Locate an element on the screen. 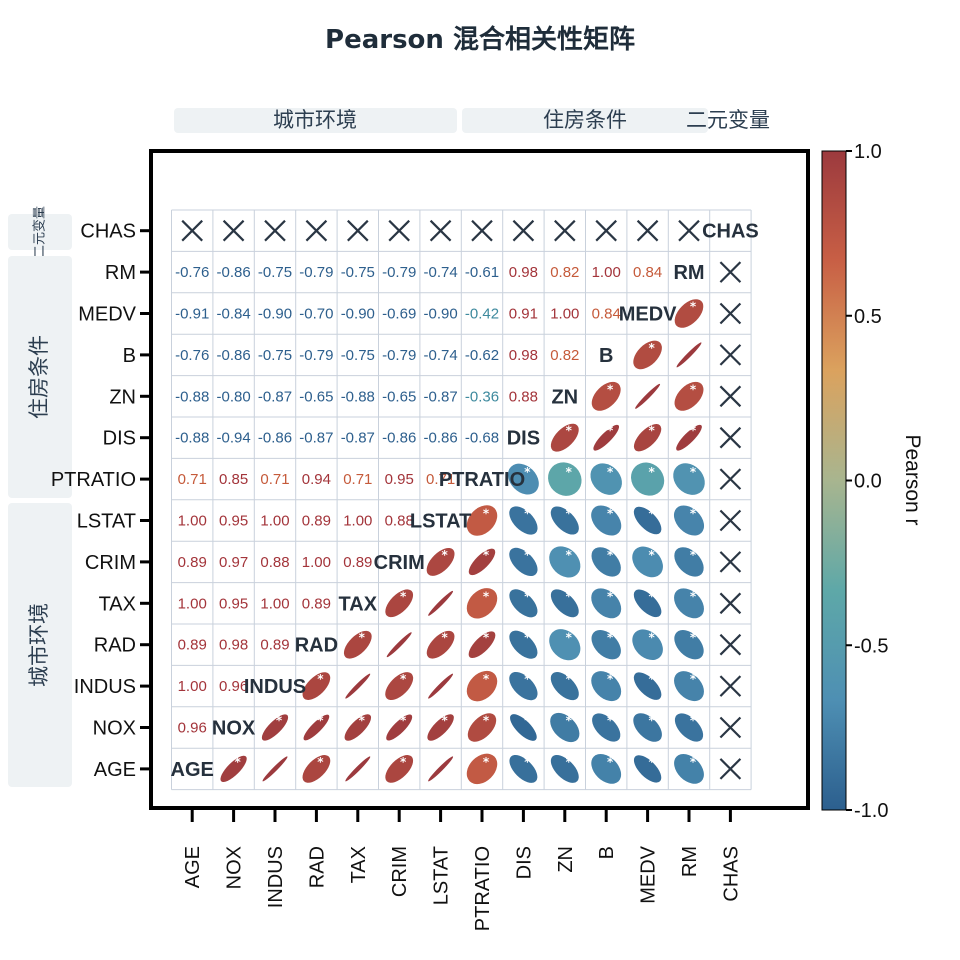 Image resolution: width=960 pixels, height=960 pixels. cell-value-rad-age: 0.89 is located at coordinates (192, 645).